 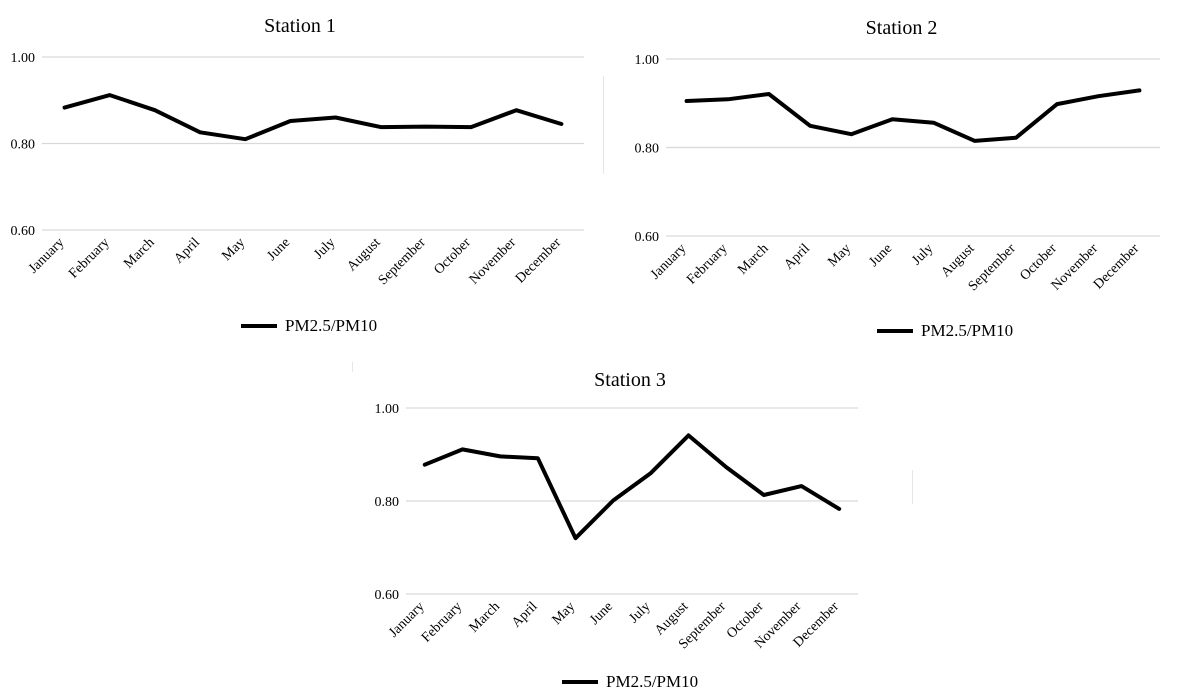 What do you see at coordinates (300, 26) in the screenshot?
I see `chart-title: Station 1` at bounding box center [300, 26].